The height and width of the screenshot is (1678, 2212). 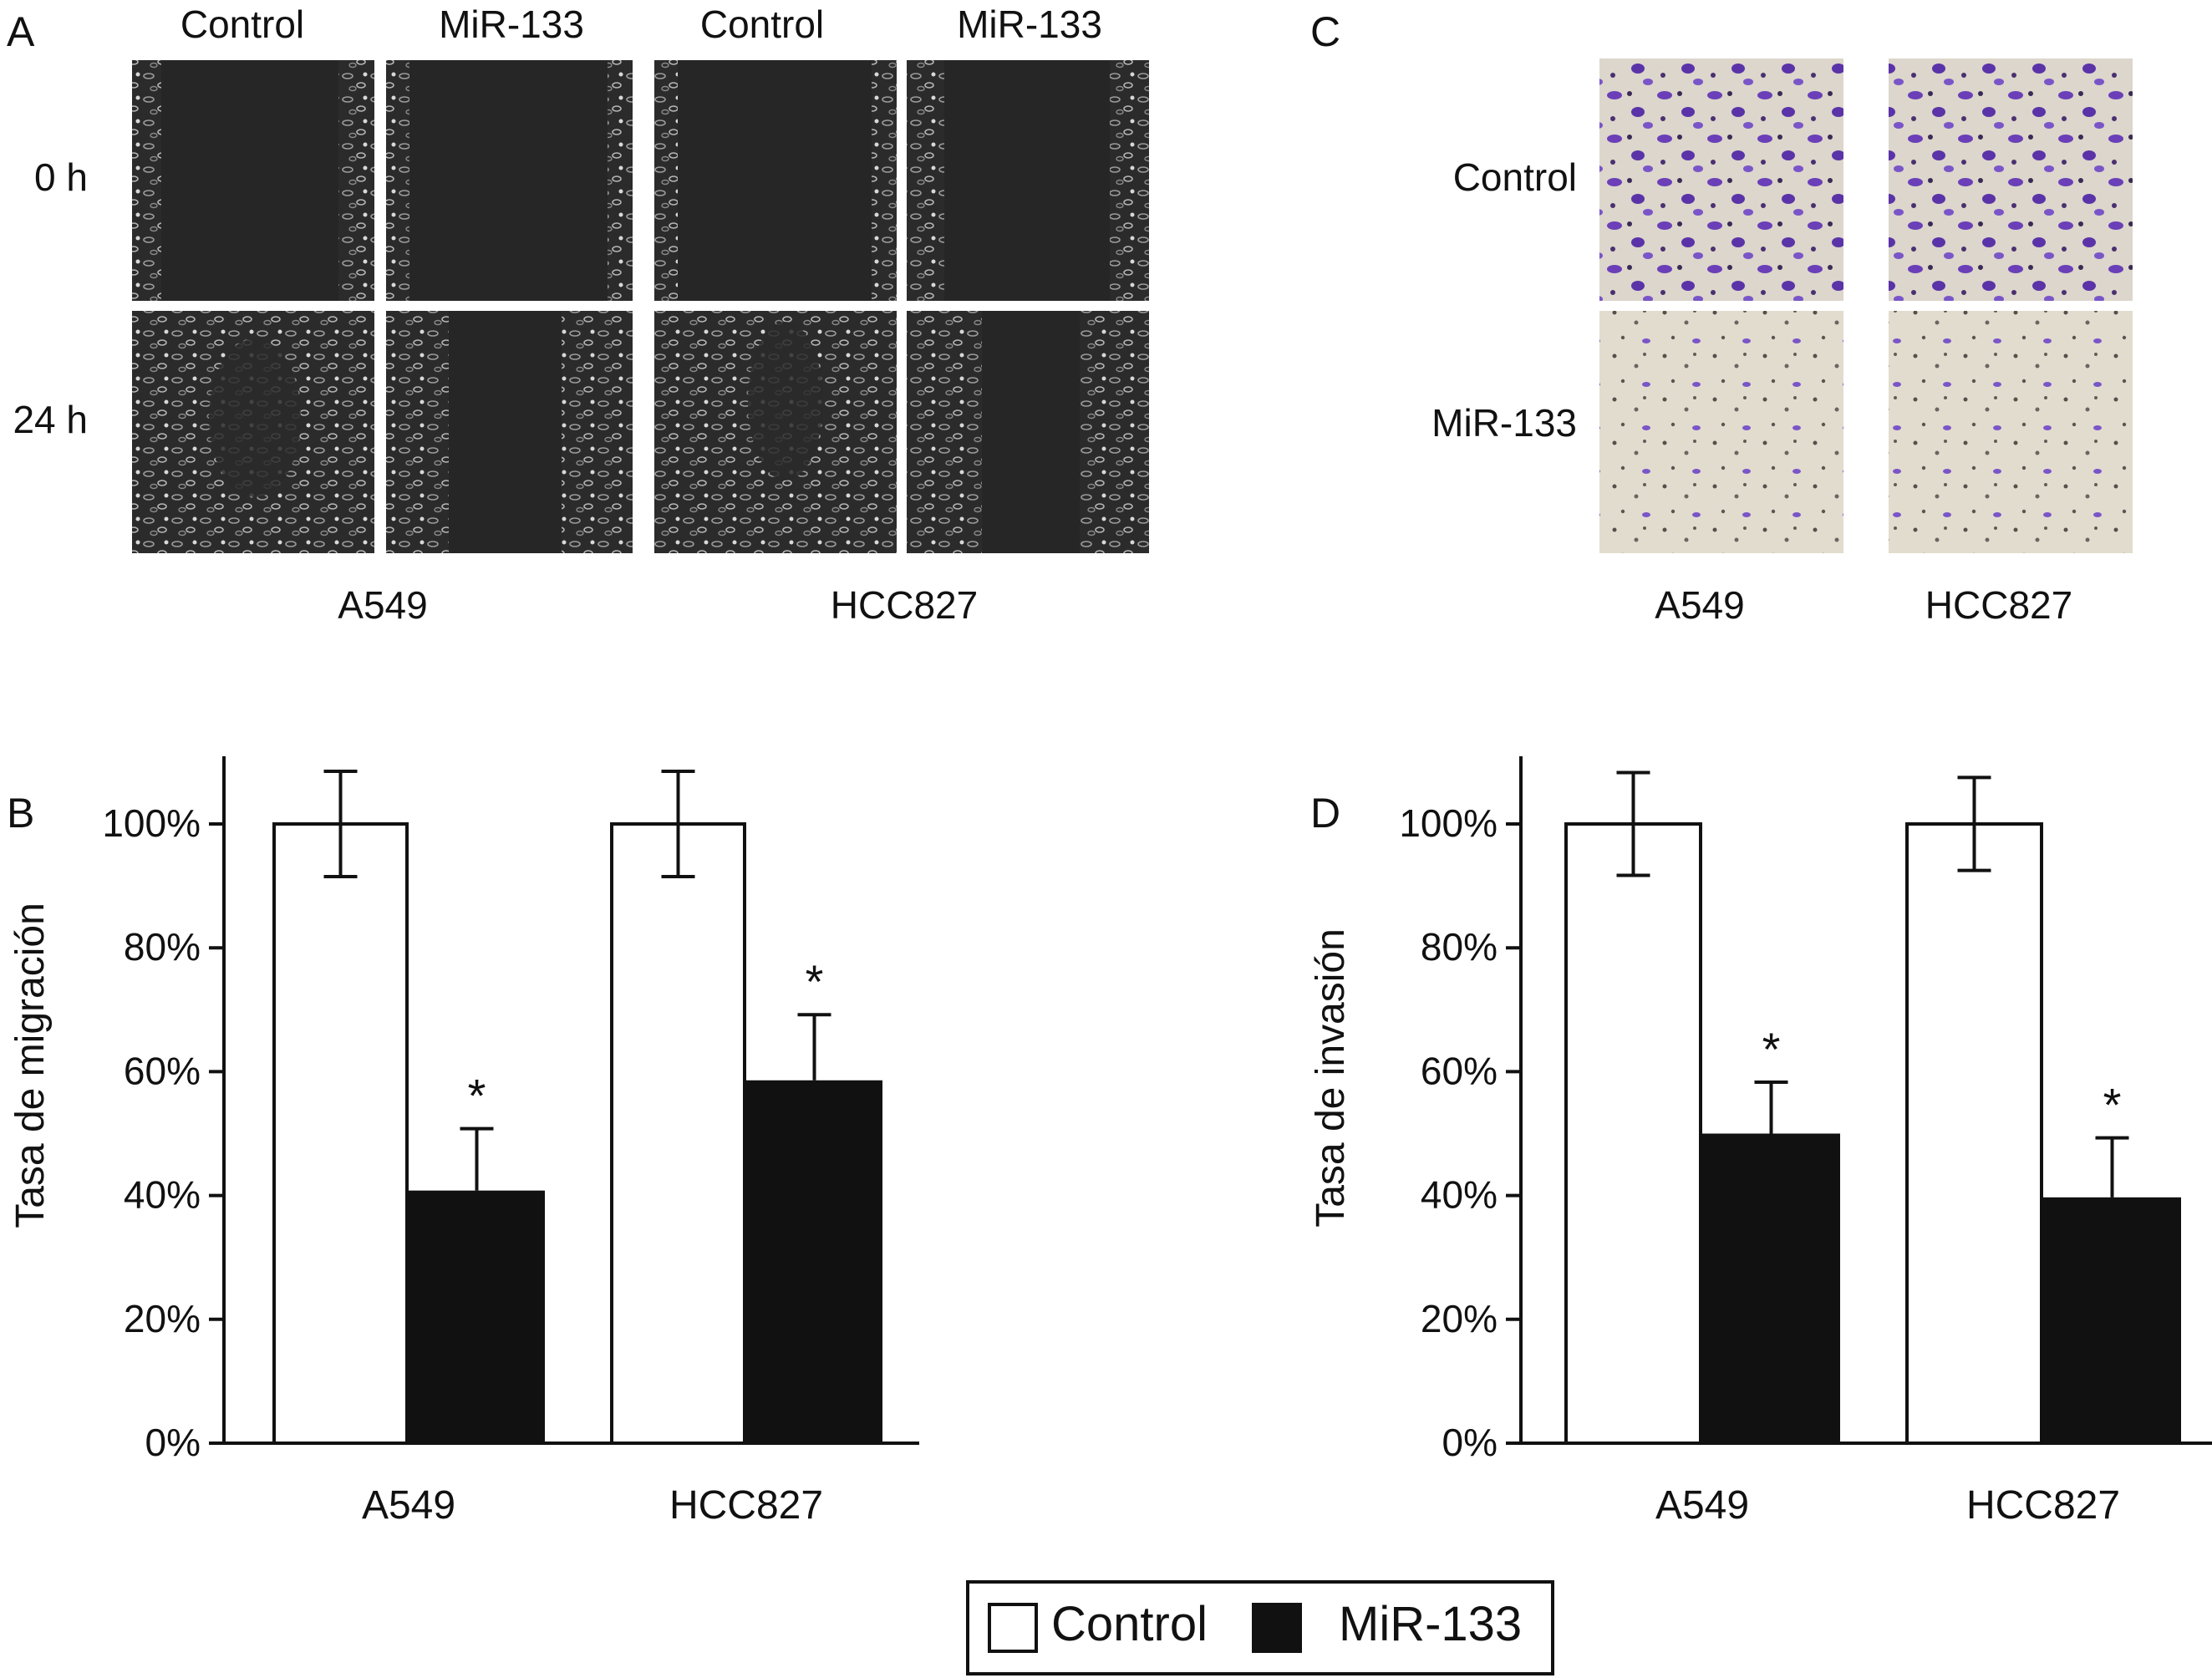 What do you see at coordinates (61, 177) in the screenshot?
I see `panel-a-row-1-label: 0 h` at bounding box center [61, 177].